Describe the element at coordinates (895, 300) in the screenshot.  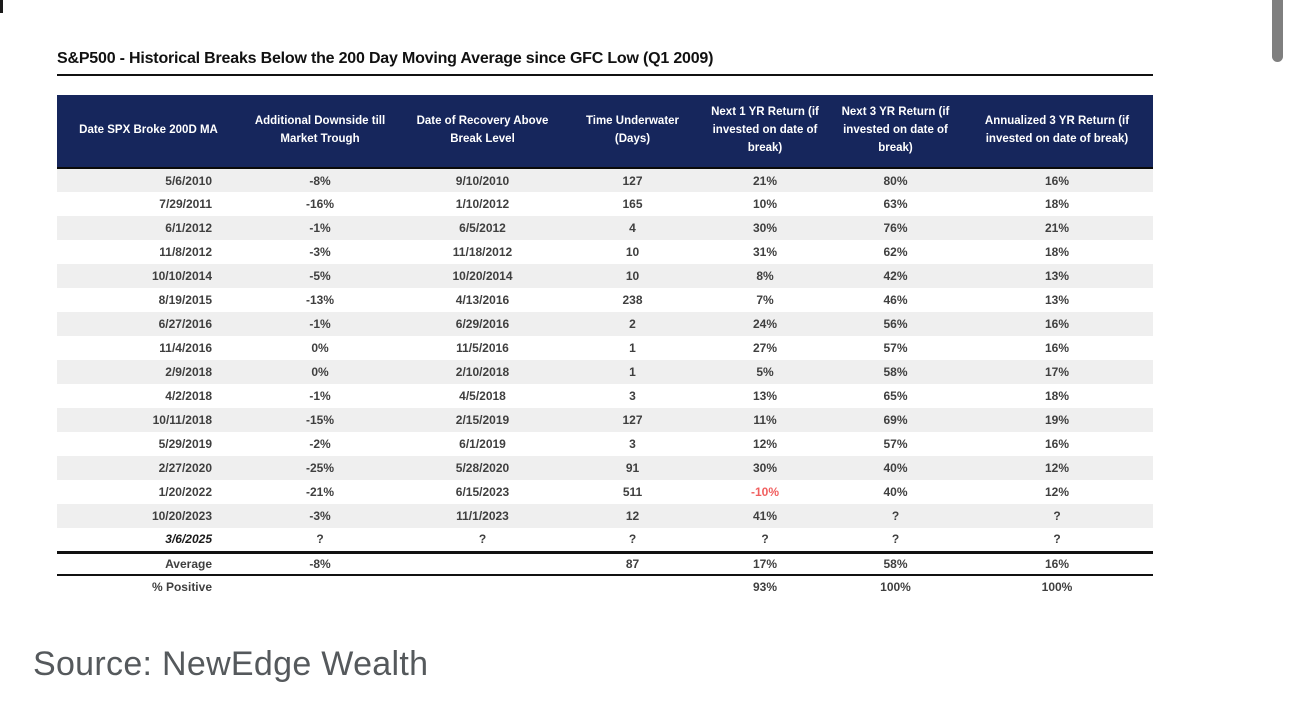
I see `cell: 46%` at that location.